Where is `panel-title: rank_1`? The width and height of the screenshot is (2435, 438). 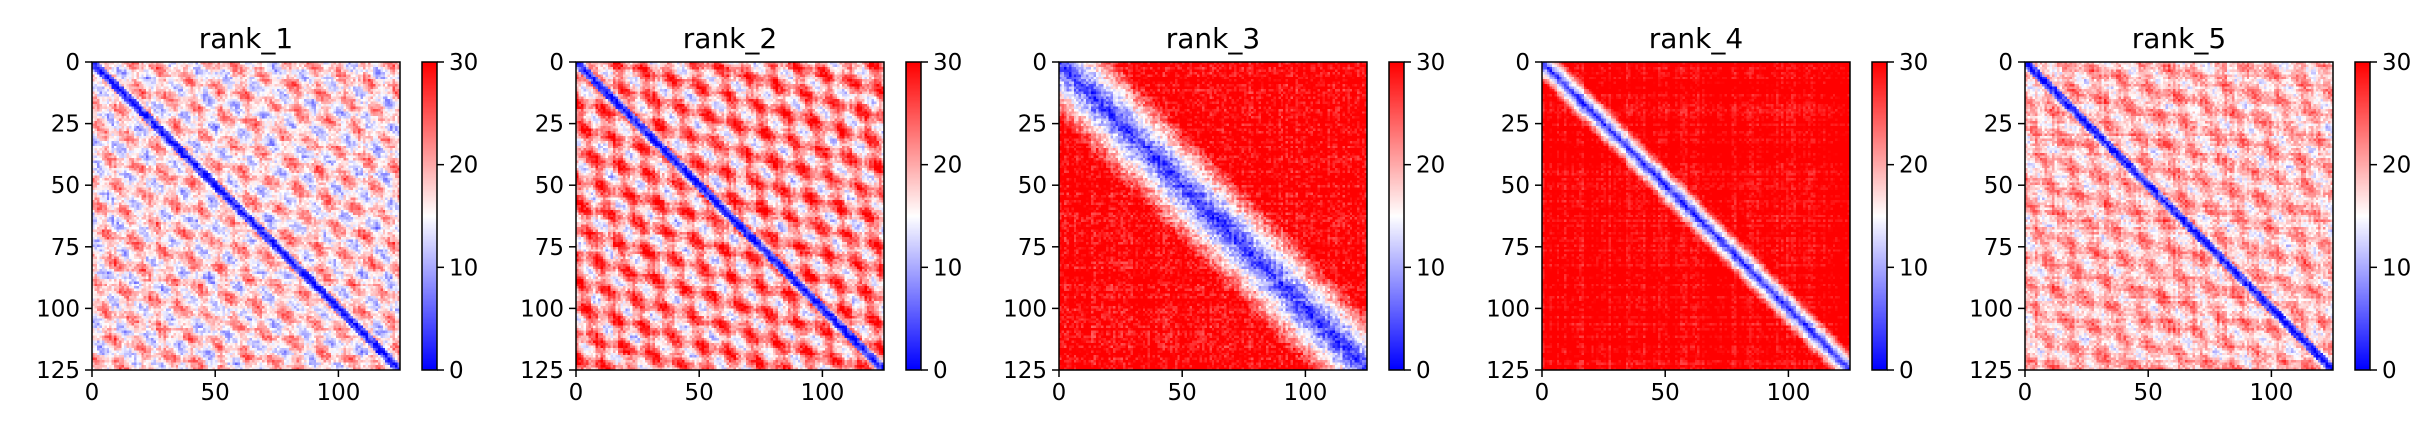 panel-title: rank_1 is located at coordinates (246, 38).